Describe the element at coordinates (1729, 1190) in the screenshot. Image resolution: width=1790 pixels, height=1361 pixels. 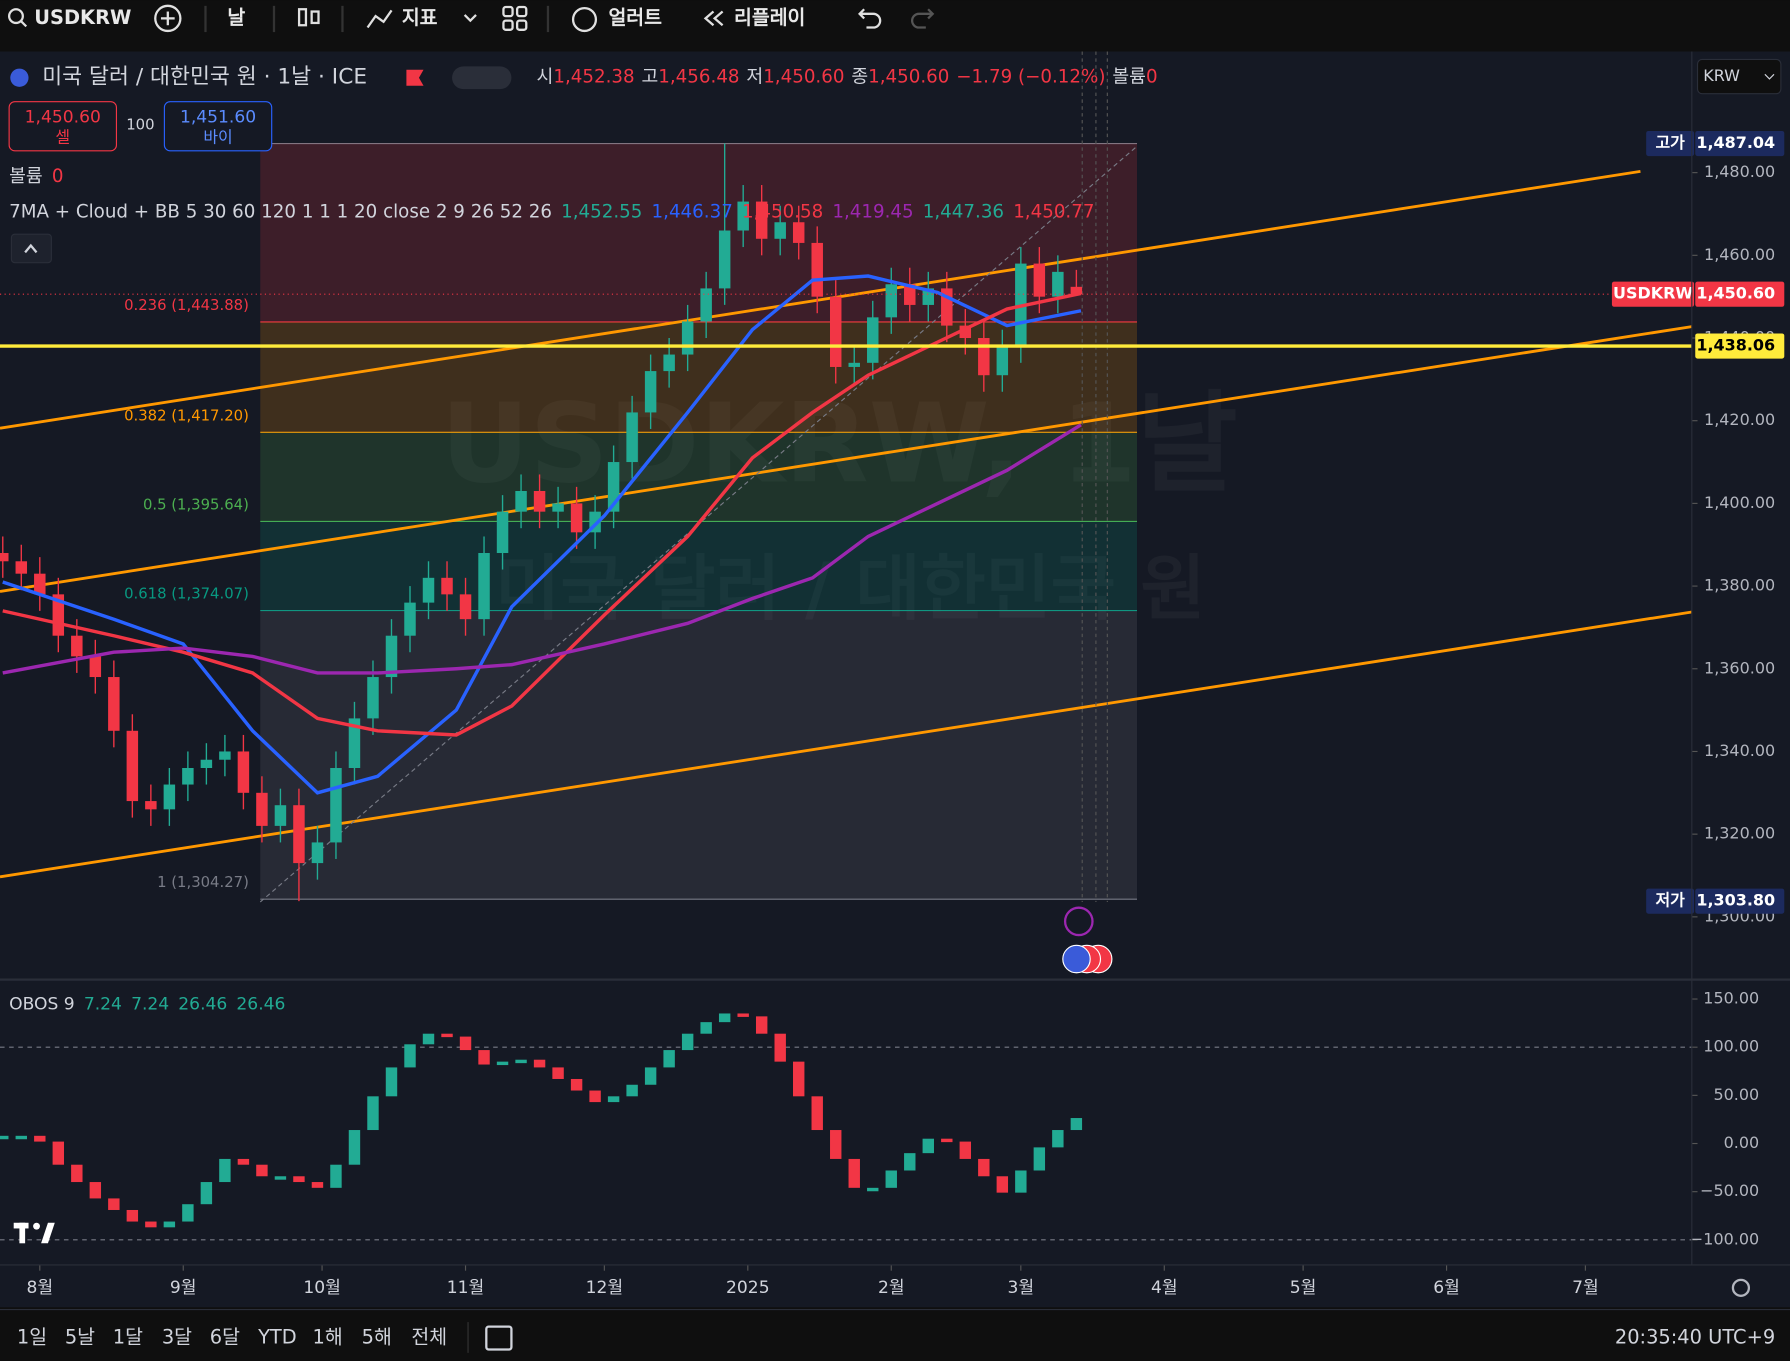
I see `y-tick-label: −50.00` at that location.